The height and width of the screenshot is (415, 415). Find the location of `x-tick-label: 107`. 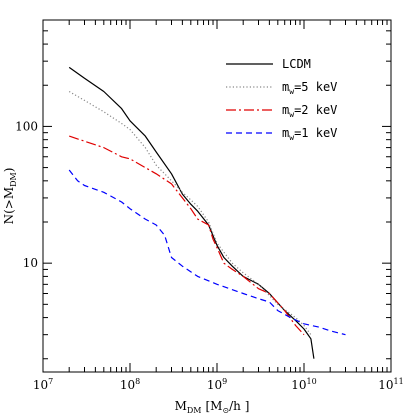

x-tick-label: 107 is located at coordinates (43, 384).